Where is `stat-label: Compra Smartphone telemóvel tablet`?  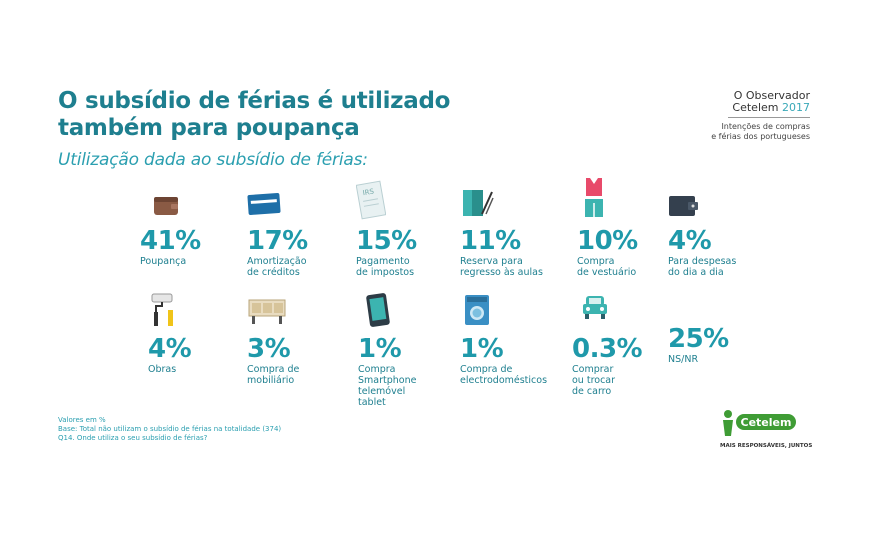 stat-label: Compra Smartphone telemóvel tablet is located at coordinates (387, 386).